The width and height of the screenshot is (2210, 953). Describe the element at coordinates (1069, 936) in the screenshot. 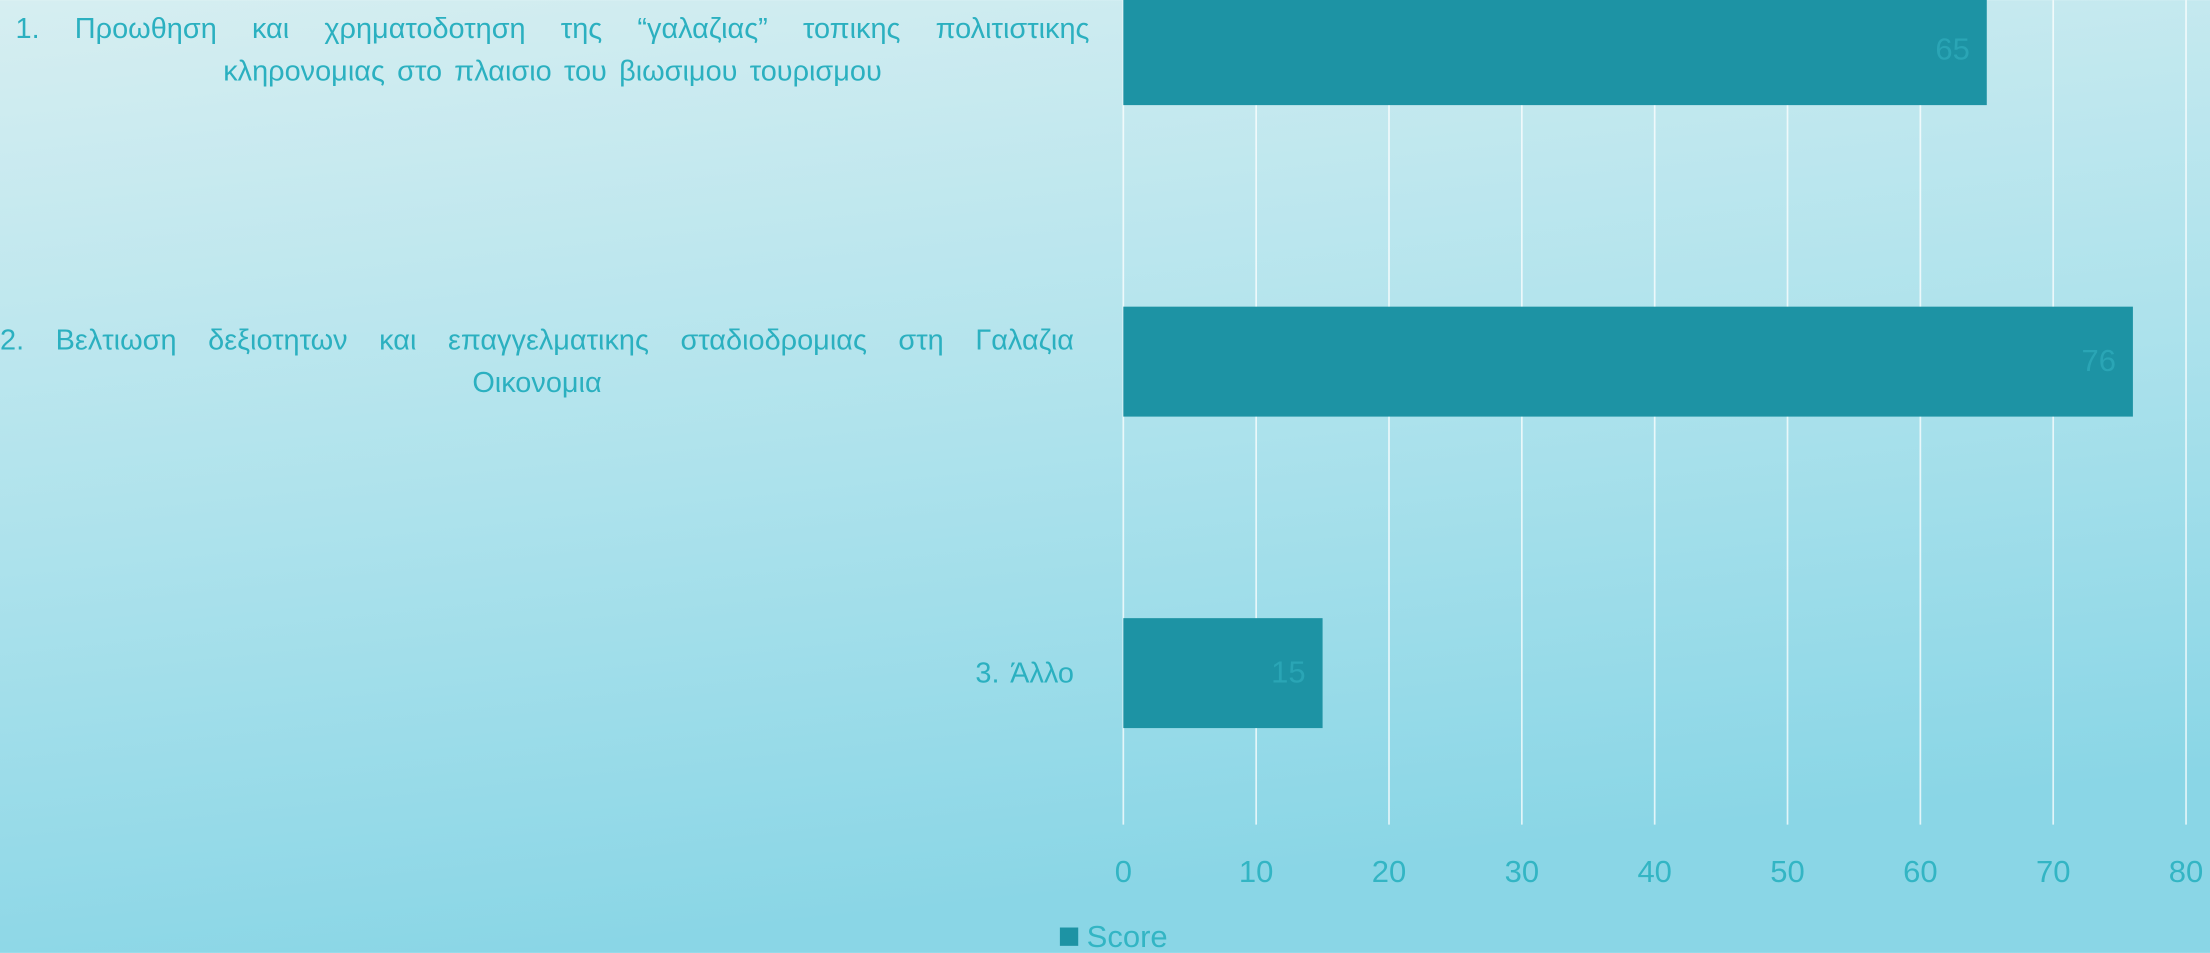

I see `legend-swatch` at that location.